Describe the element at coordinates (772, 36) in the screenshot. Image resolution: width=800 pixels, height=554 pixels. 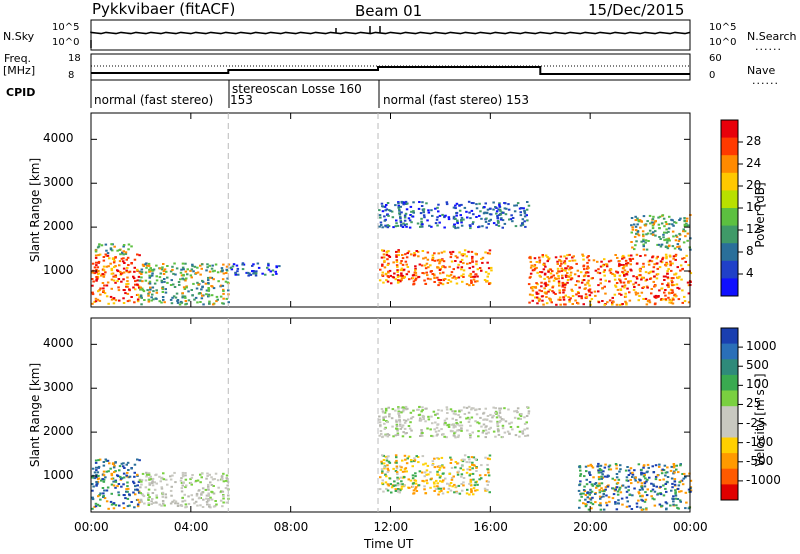
I see `nsearch-label: N.Search` at that location.